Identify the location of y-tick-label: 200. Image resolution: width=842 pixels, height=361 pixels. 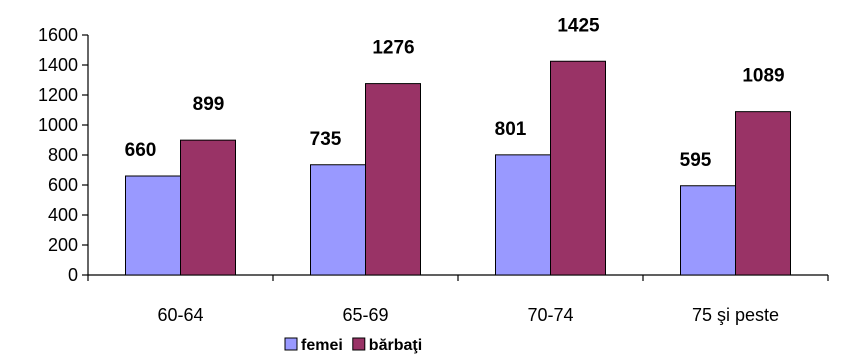
(63, 245).